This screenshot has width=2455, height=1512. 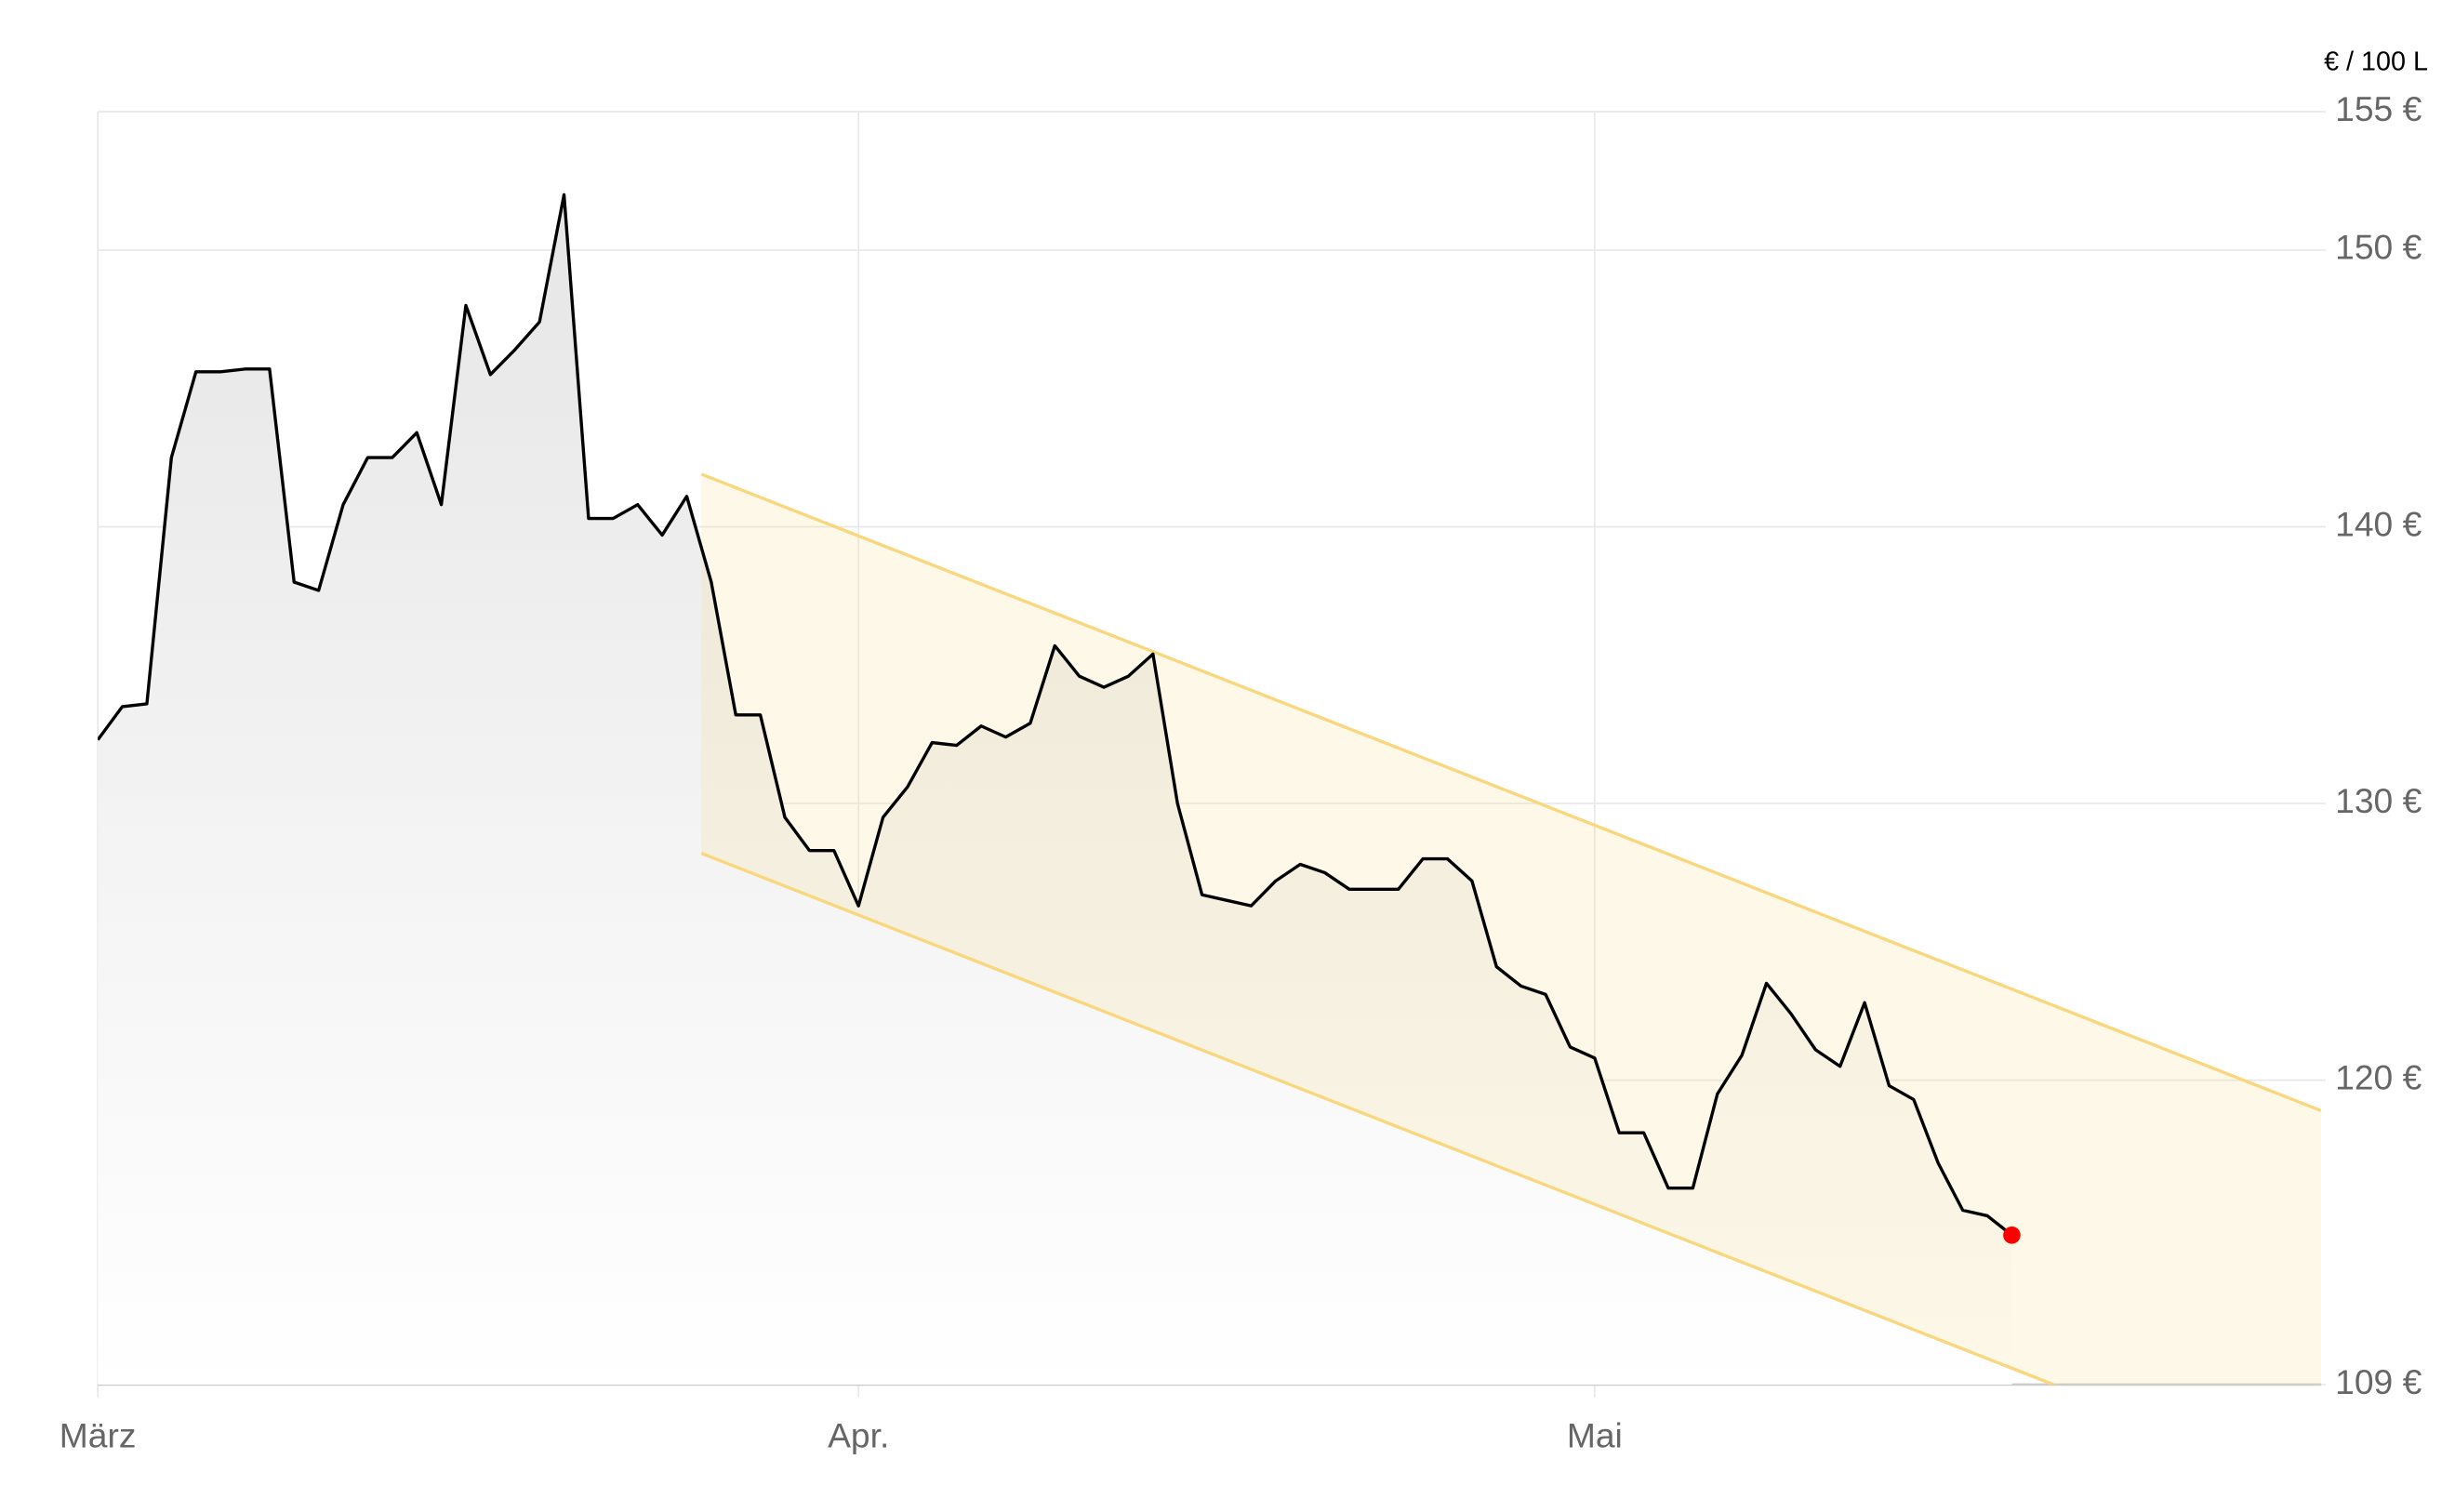 What do you see at coordinates (2376, 61) in the screenshot?
I see `unit-label: € / 100 L` at bounding box center [2376, 61].